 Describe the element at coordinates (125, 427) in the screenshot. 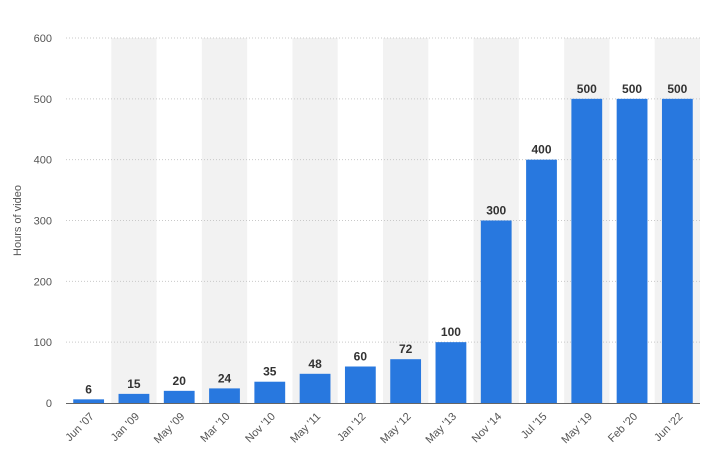

I see `x-tick-label: Jan '09` at that location.